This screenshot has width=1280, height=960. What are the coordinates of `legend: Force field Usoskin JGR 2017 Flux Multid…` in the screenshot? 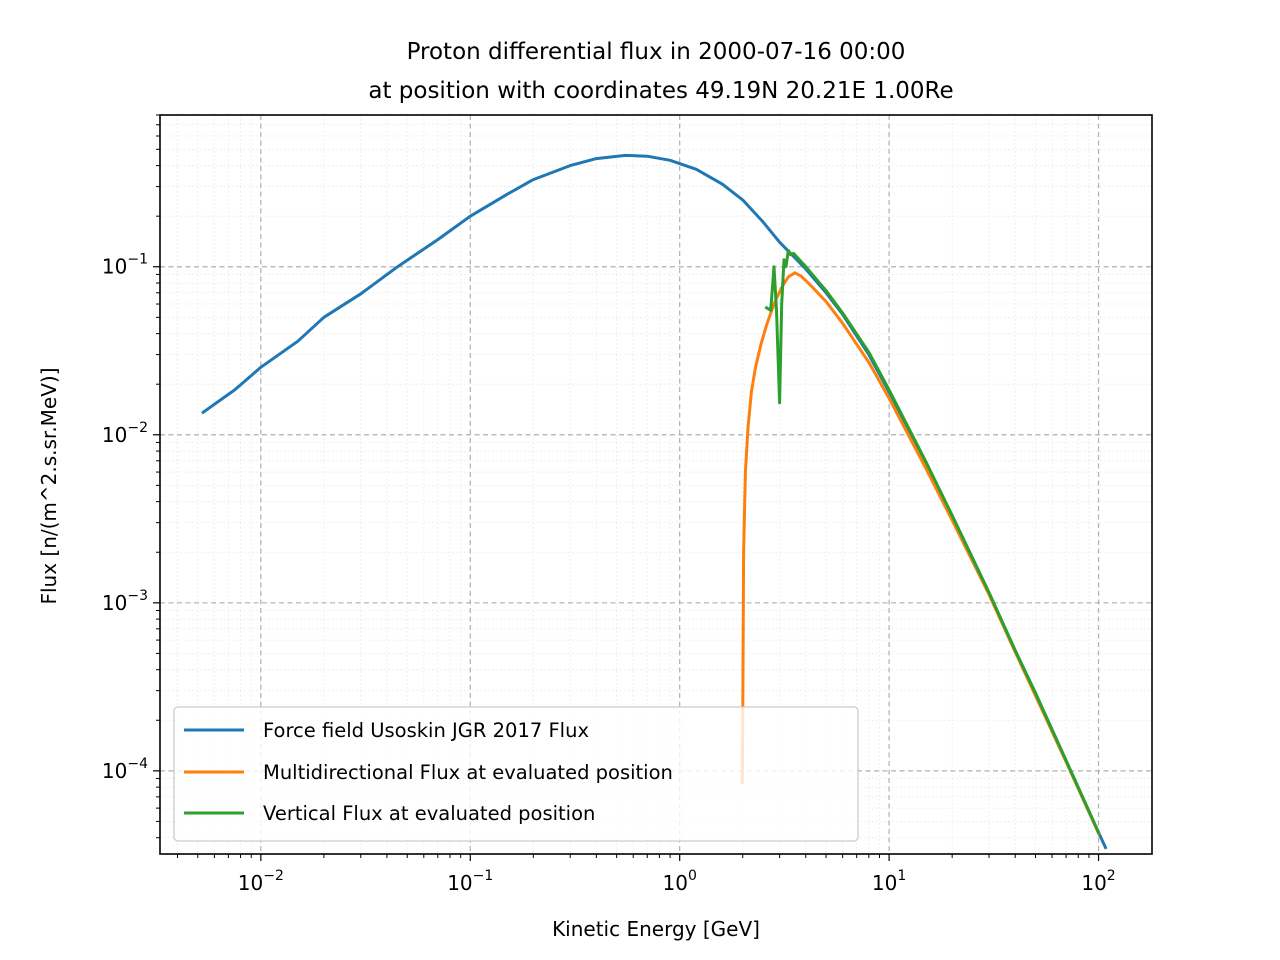 It's located at (516, 774).